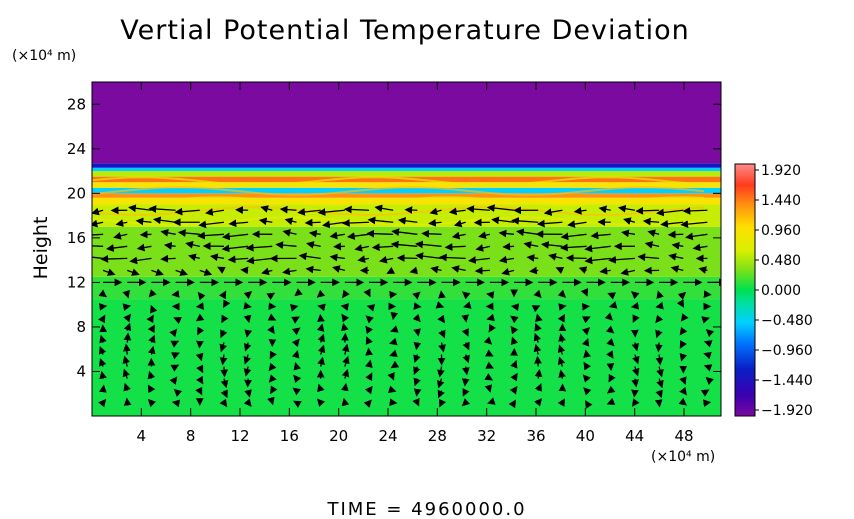  Describe the element at coordinates (781, 171) in the screenshot. I see `colorbar-tick-label: 1.920` at that location.